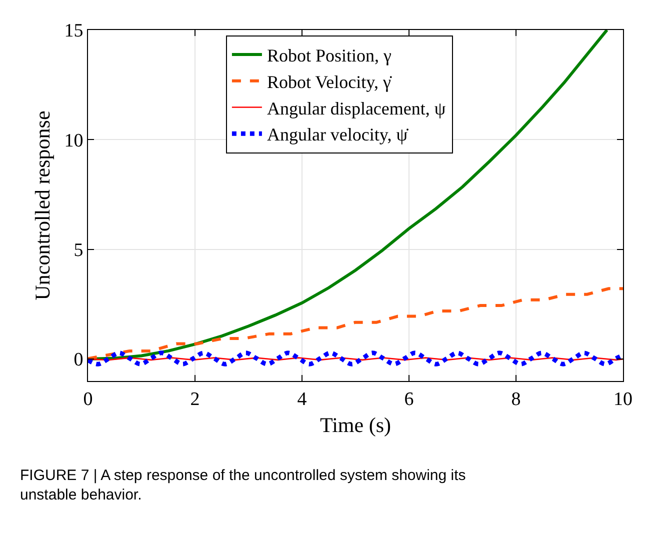  I want to click on legend-label: Angular velocity, ψ̇, so click(337, 134).